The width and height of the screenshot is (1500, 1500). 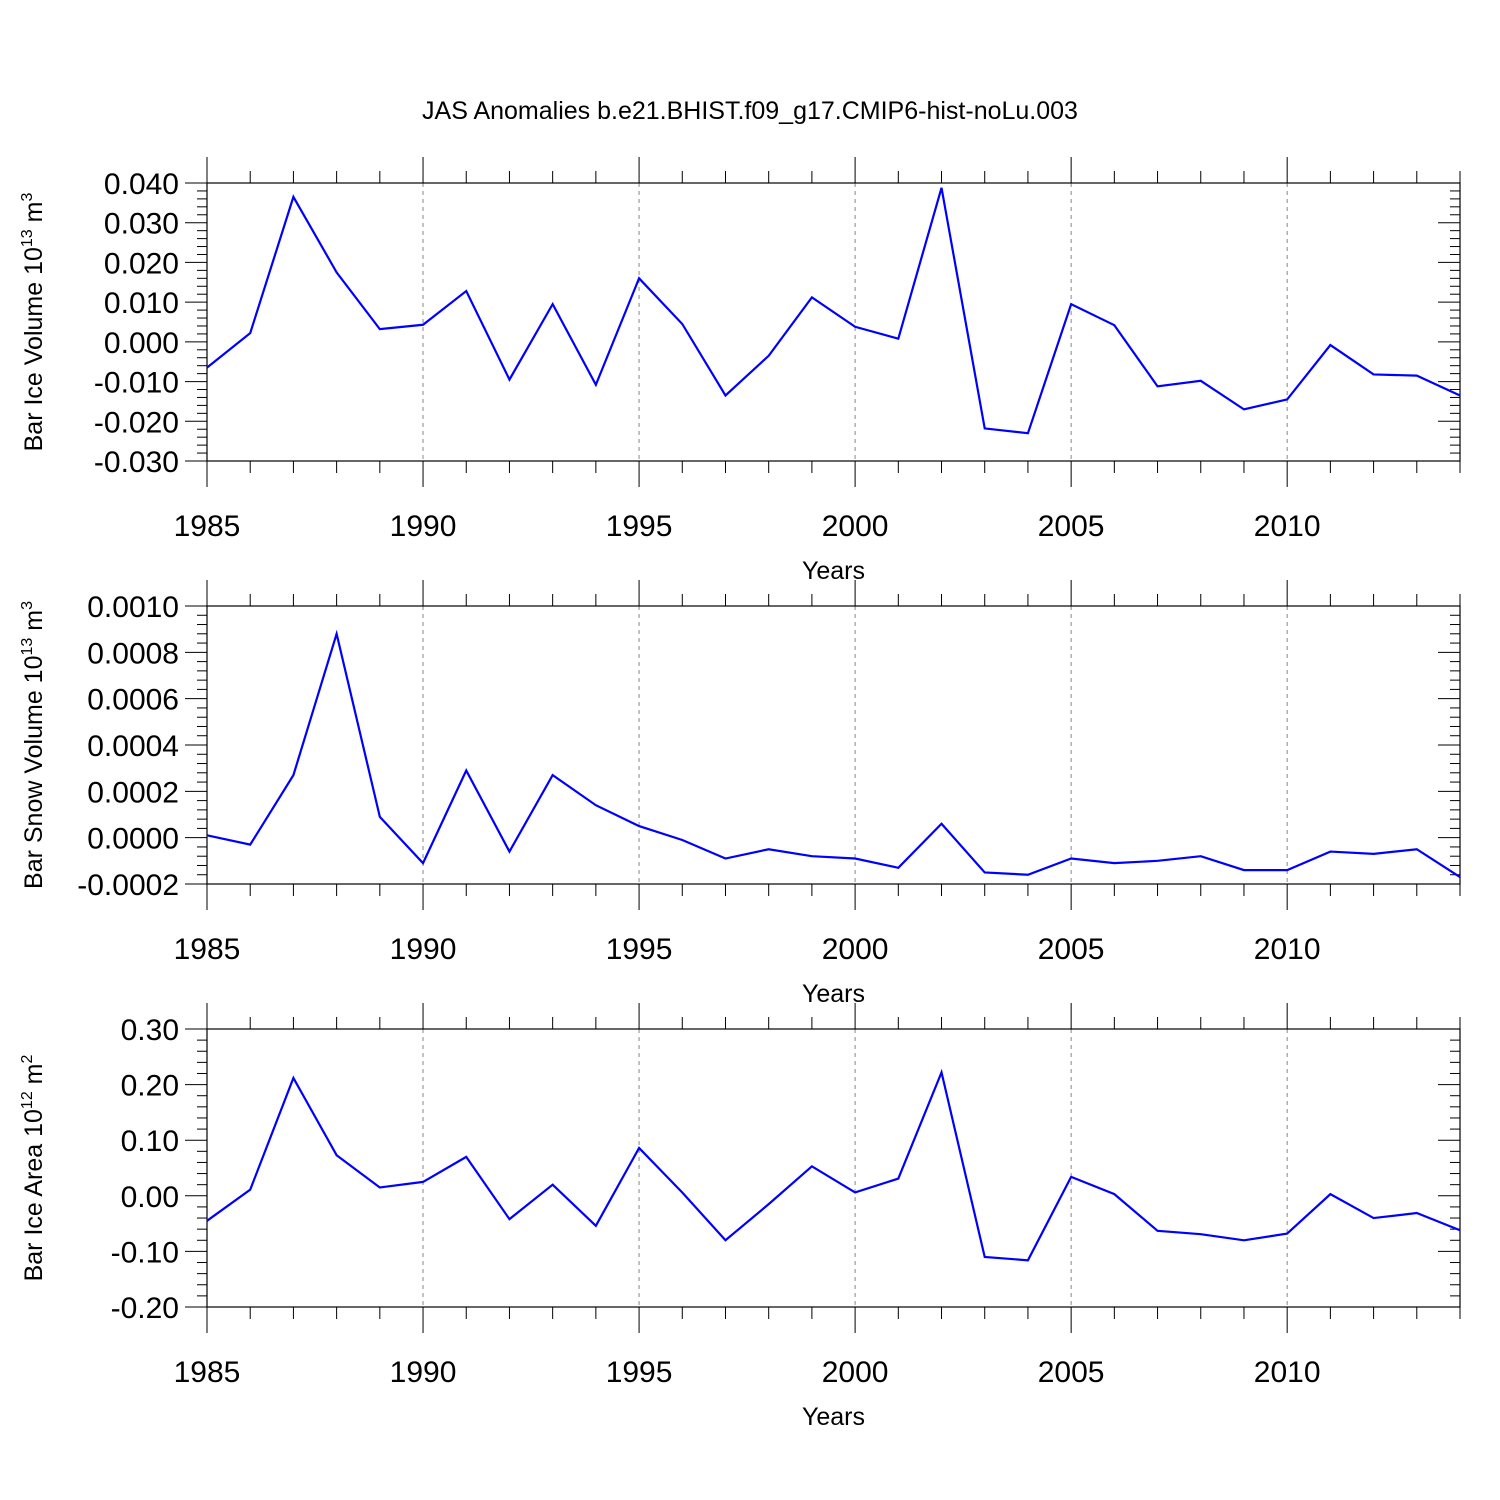 What do you see at coordinates (150, 1197) in the screenshot?
I see `y-tick-label: 0.00` at bounding box center [150, 1197].